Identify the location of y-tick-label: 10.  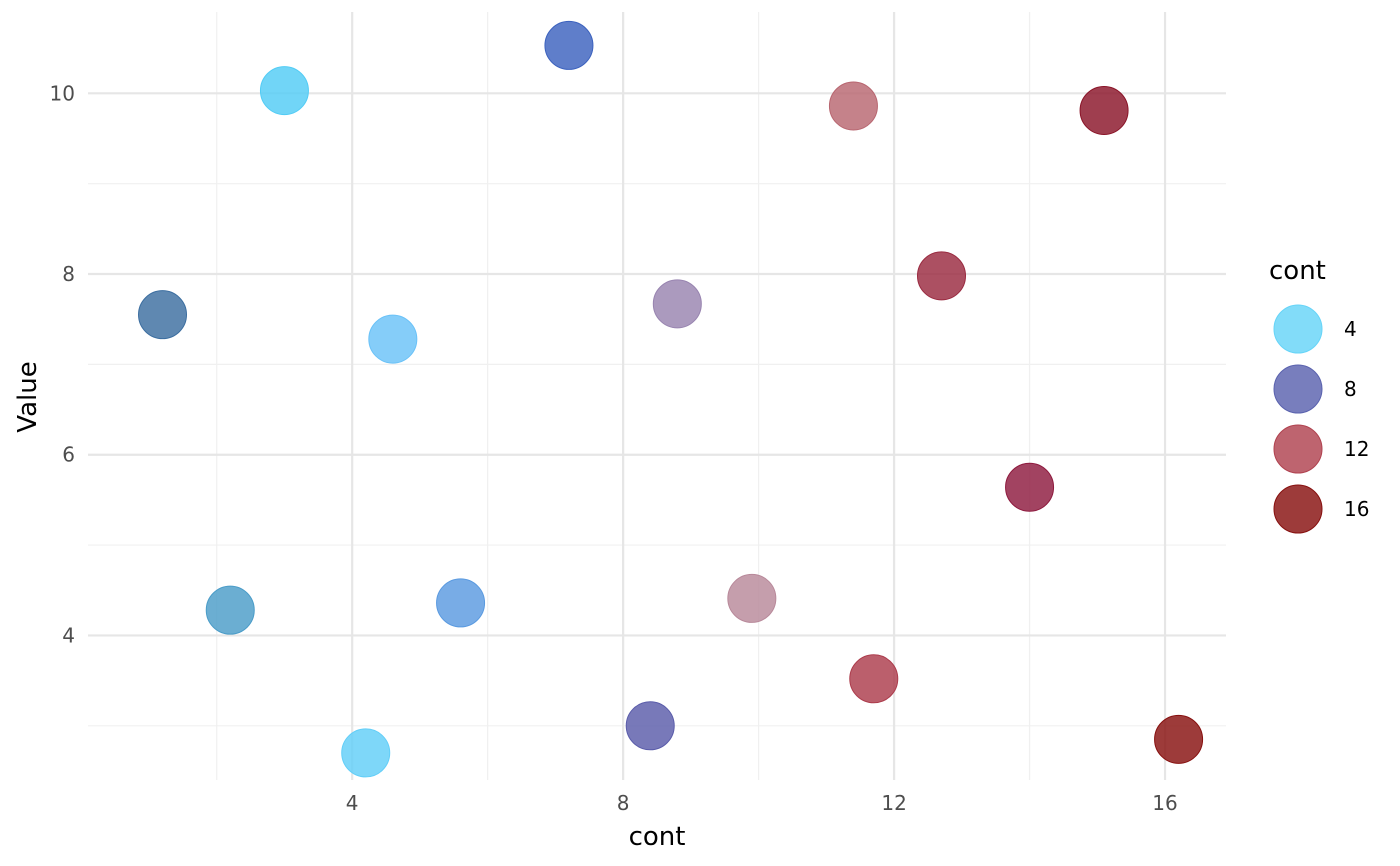
(62, 93).